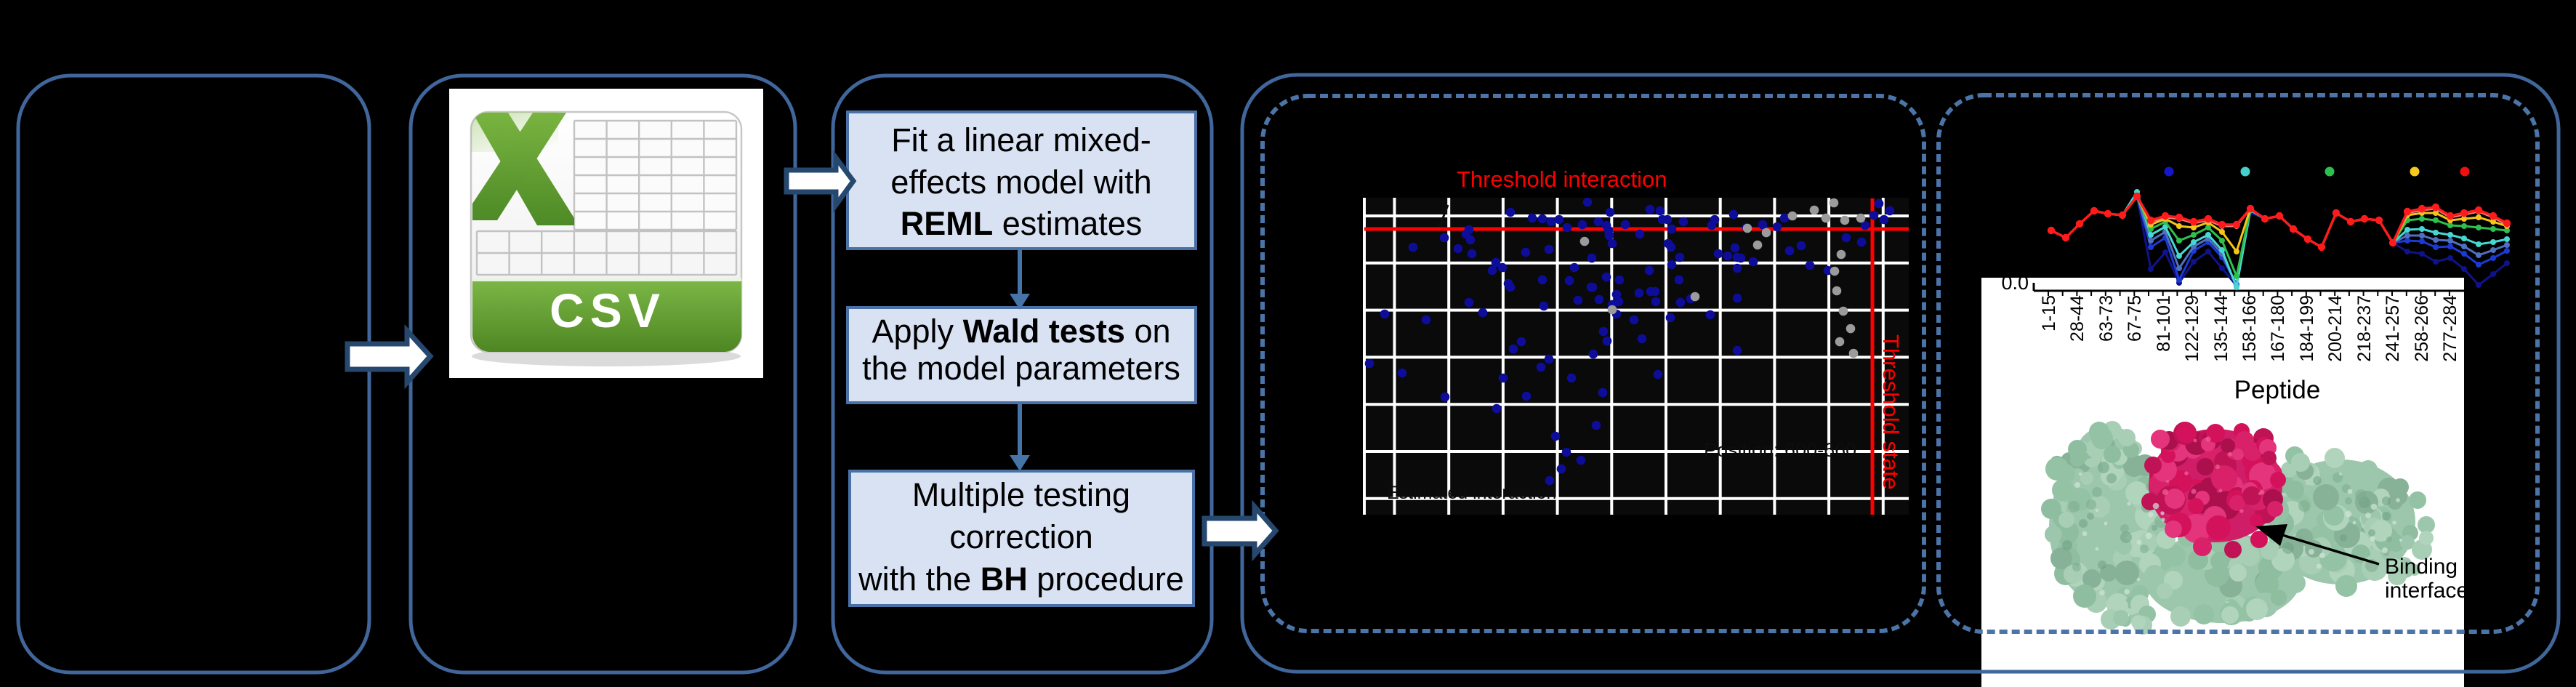 The image size is (2576, 687). I want to click on svg-text: Apply Wald tests on, so click(1021, 331).